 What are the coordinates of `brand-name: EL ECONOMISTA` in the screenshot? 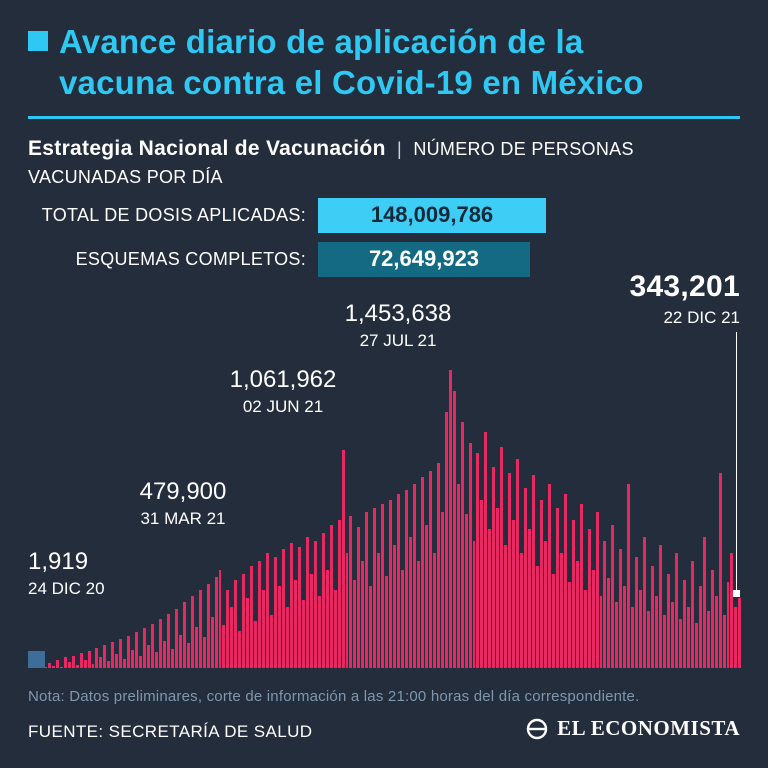 It's located at (648, 728).